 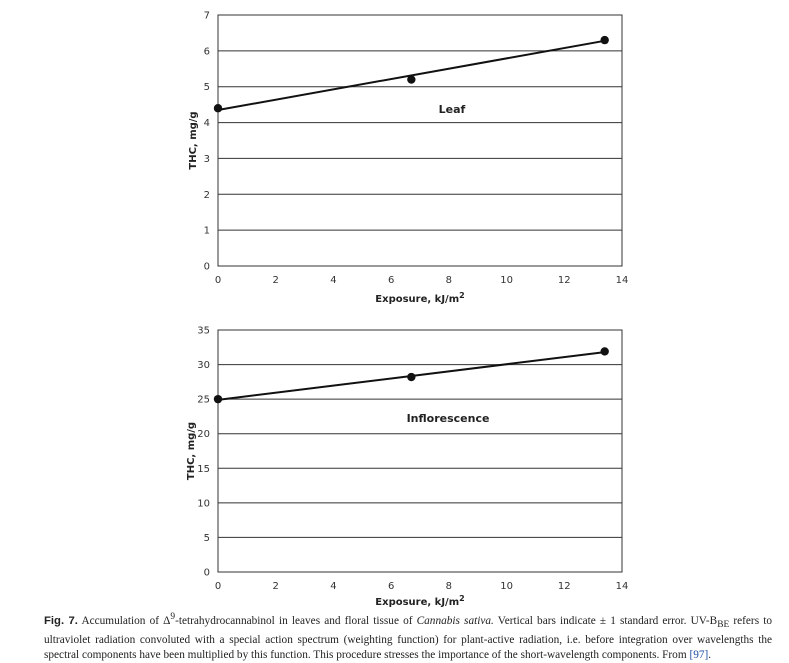 I want to click on caption-text-5: ., so click(x=710, y=655).